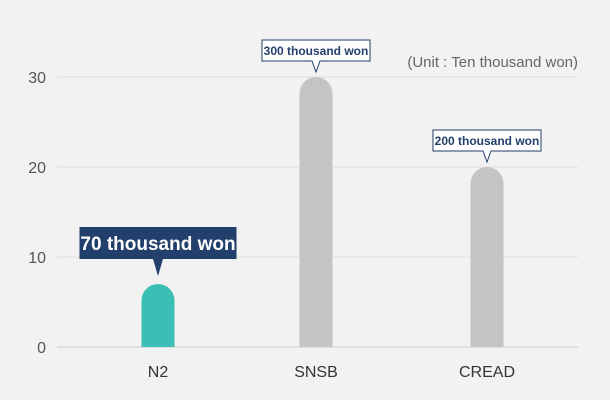 The height and width of the screenshot is (400, 610). Describe the element at coordinates (158, 372) in the screenshot. I see `x-tick-label: N2` at that location.